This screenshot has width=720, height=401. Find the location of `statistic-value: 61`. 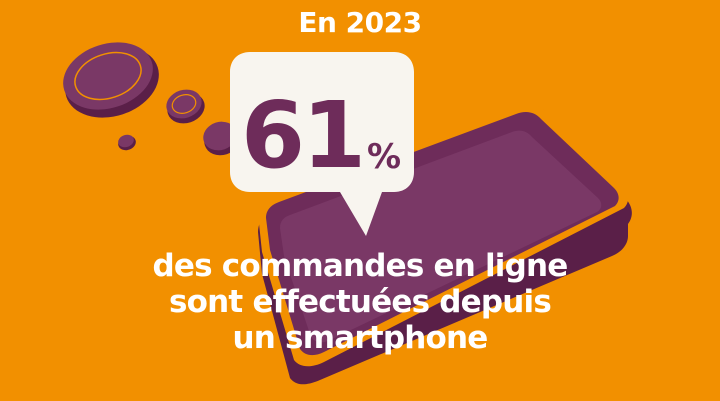

statistic-value: 61 is located at coordinates (303, 135).